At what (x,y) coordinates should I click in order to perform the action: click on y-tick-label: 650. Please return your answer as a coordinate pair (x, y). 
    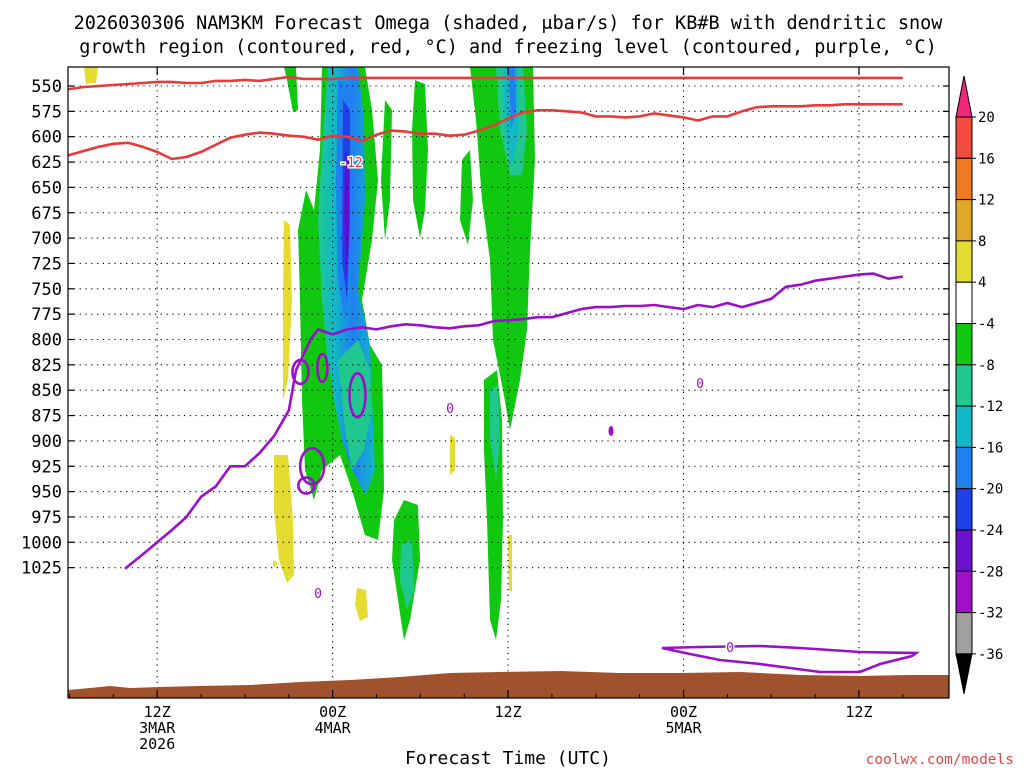
    Looking at the image, I should click on (46, 188).